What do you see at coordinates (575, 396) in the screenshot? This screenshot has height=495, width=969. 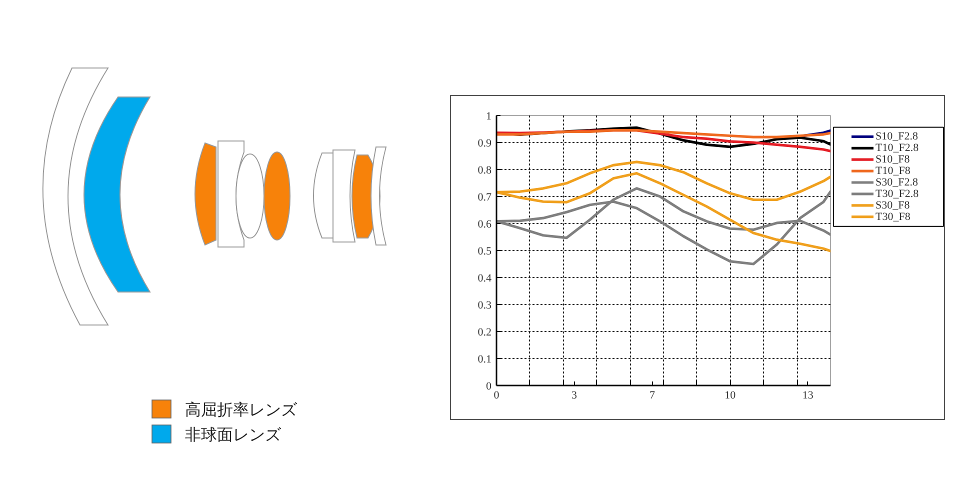 I see `x-tick-label: 3` at bounding box center [575, 396].